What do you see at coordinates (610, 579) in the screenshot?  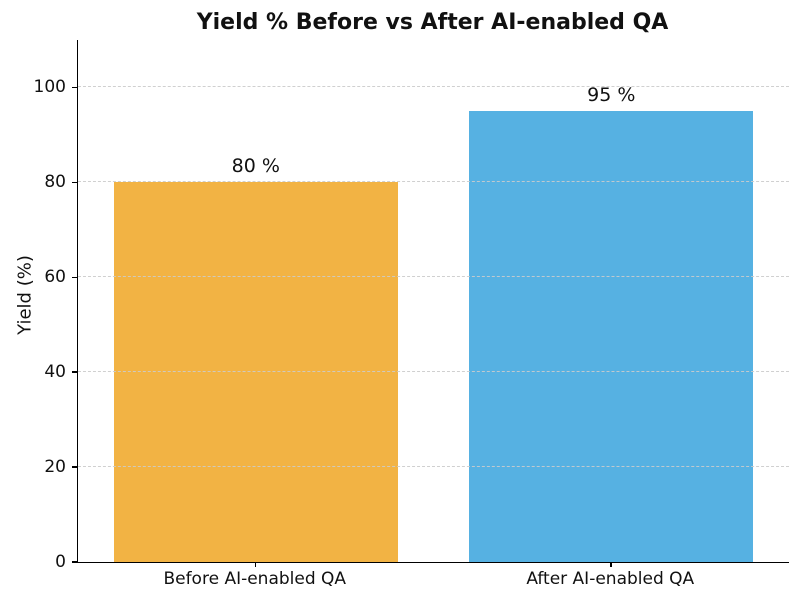 I see `x-tick-label: After AI-enabled QA` at bounding box center [610, 579].